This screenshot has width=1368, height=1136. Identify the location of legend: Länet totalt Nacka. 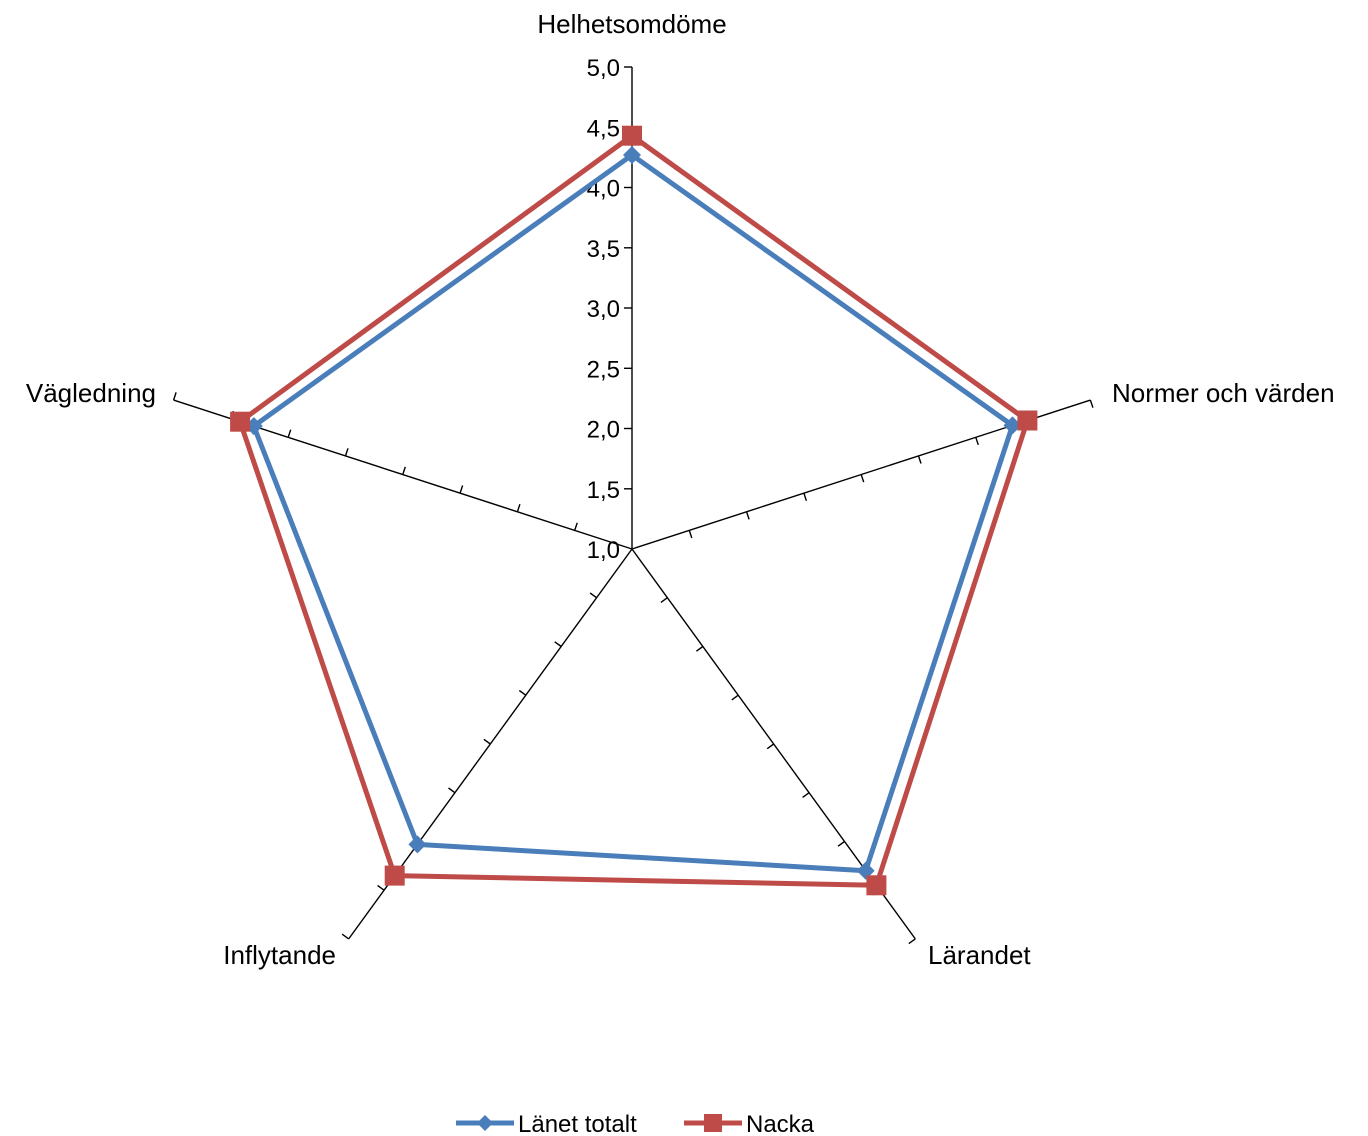
(635, 1123).